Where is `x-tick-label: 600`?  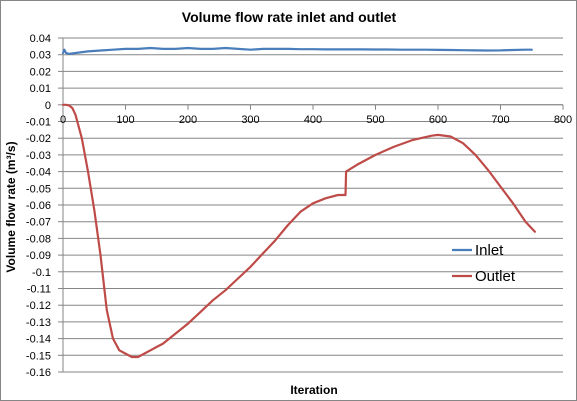 x-tick-label: 600 is located at coordinates (438, 120).